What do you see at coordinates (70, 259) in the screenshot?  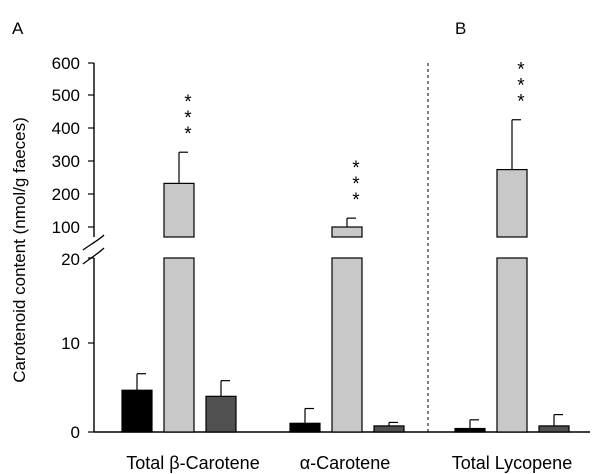 I see `y-tick-label: 20` at bounding box center [70, 259].